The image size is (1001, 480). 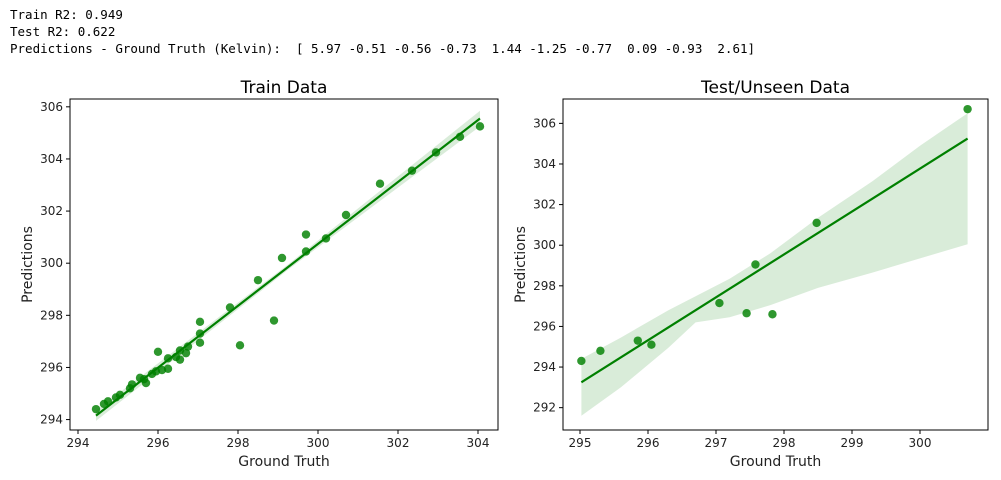 I want to click on x-tick-label: 302, so click(x=398, y=443).